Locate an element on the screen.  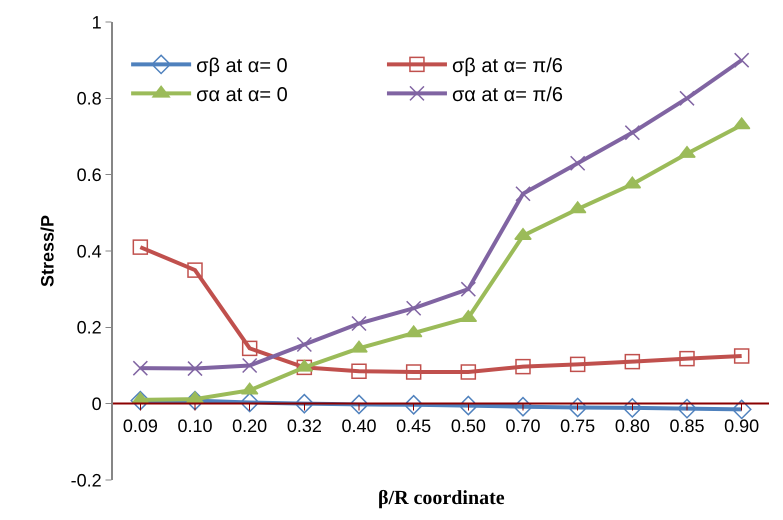
y-tick-label: 0.6 is located at coordinates (89, 174).